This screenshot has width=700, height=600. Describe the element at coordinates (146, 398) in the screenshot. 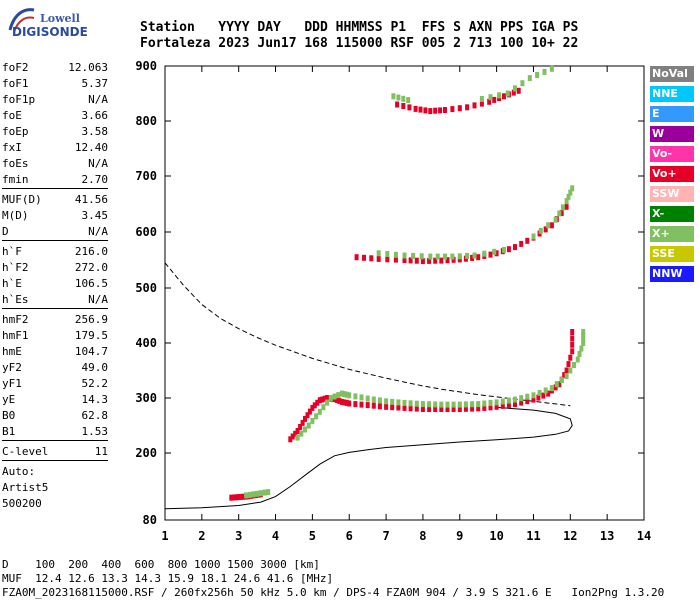

I see `y-tick-label: 300` at that location.